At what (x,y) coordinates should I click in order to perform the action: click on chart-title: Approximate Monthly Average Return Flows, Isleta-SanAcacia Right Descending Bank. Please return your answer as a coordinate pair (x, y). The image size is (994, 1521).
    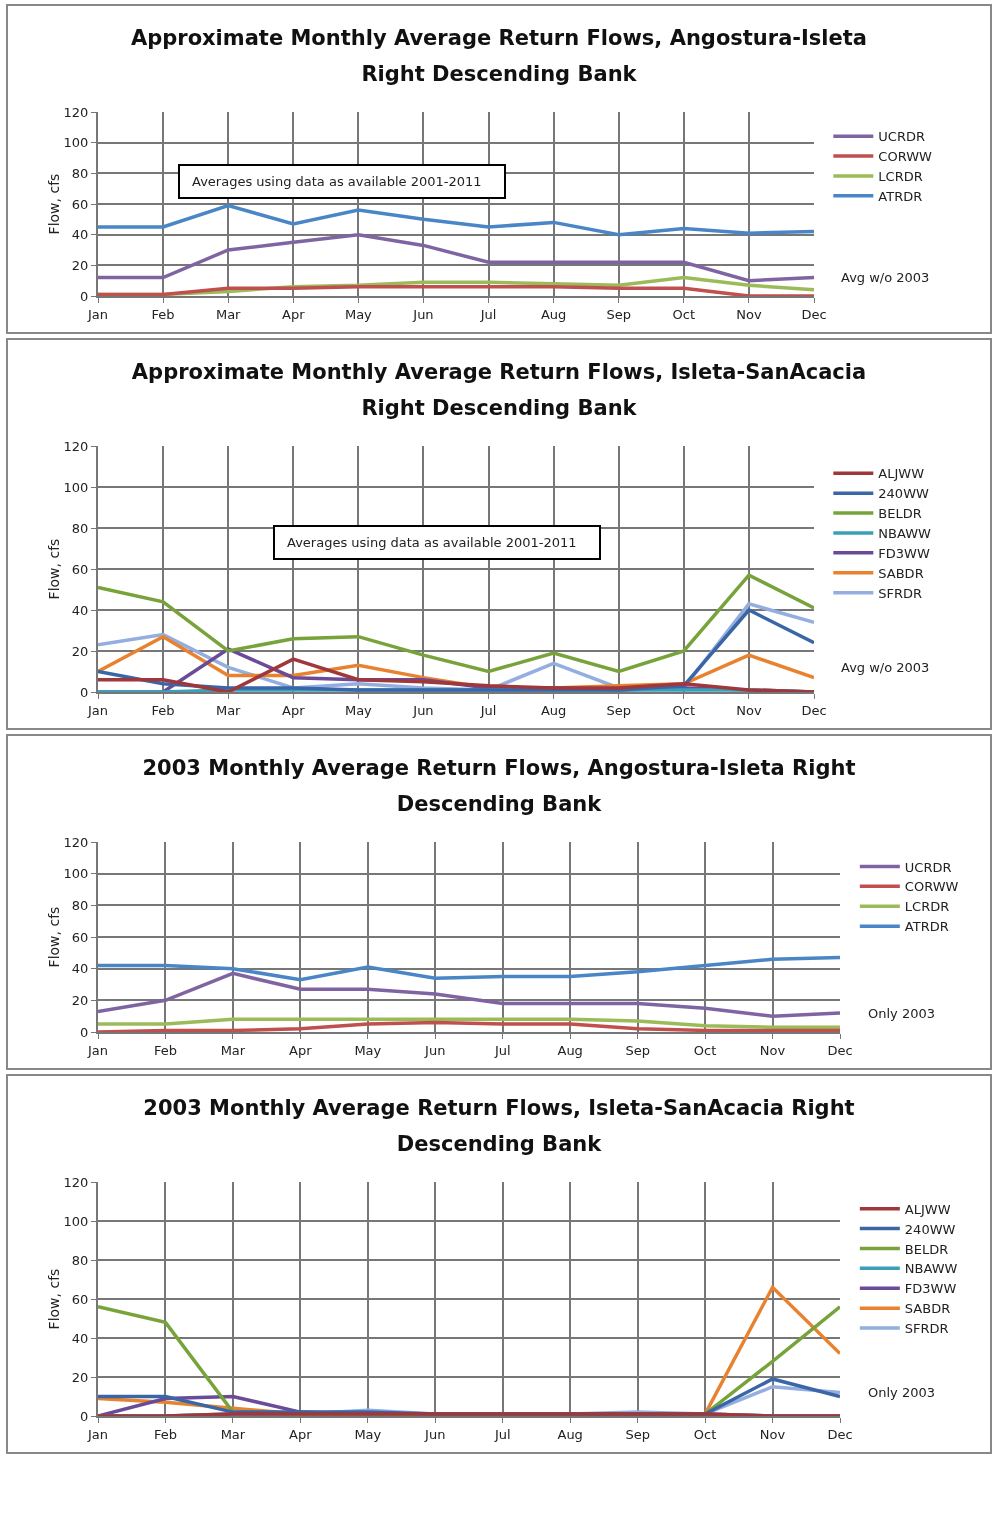
    Looking at the image, I should click on (499, 390).